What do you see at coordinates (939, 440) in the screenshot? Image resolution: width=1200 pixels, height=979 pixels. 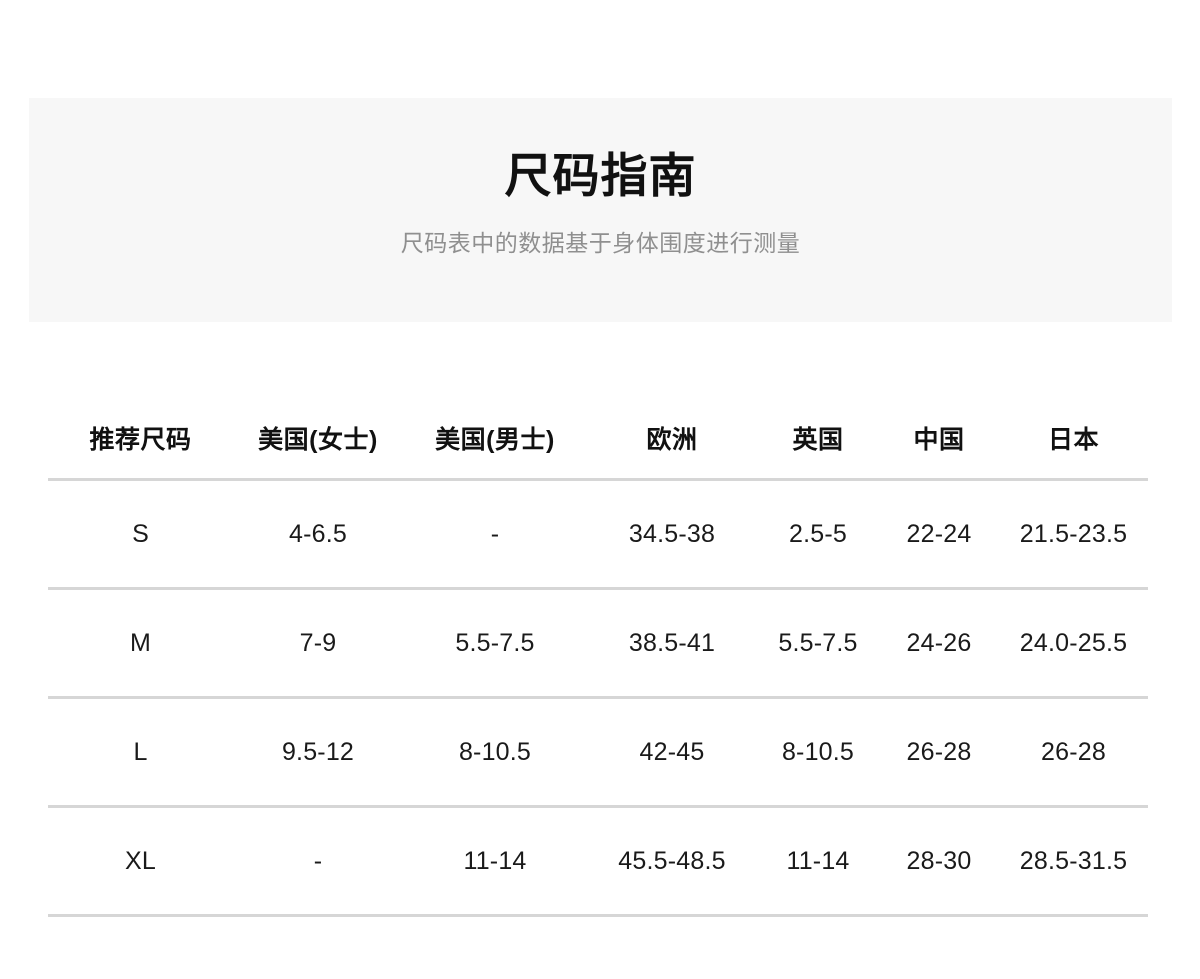 I see `column-header-cn: 中国` at bounding box center [939, 440].